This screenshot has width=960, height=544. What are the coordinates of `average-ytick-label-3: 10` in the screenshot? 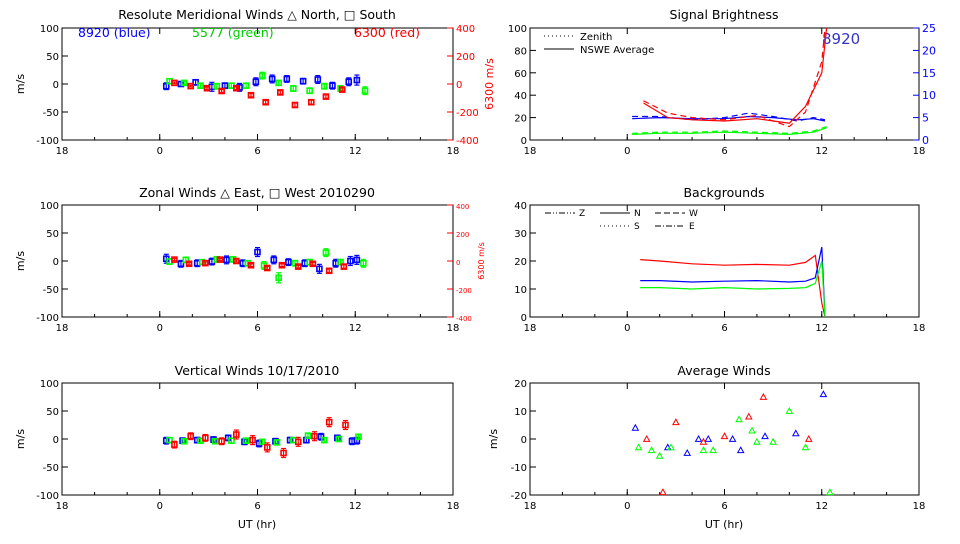 It's located at (520, 412).